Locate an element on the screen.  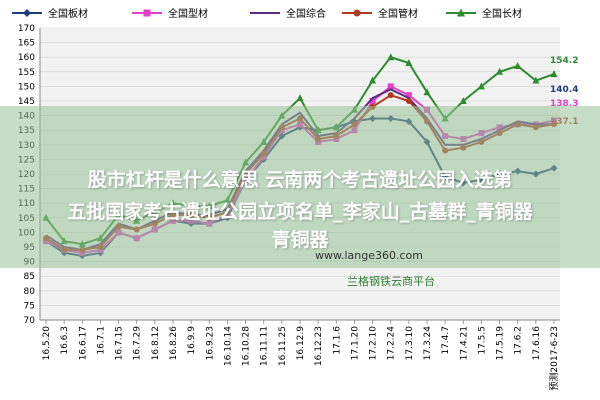
x-tick-label: 17.6.2 is located at coordinates (519, 340).